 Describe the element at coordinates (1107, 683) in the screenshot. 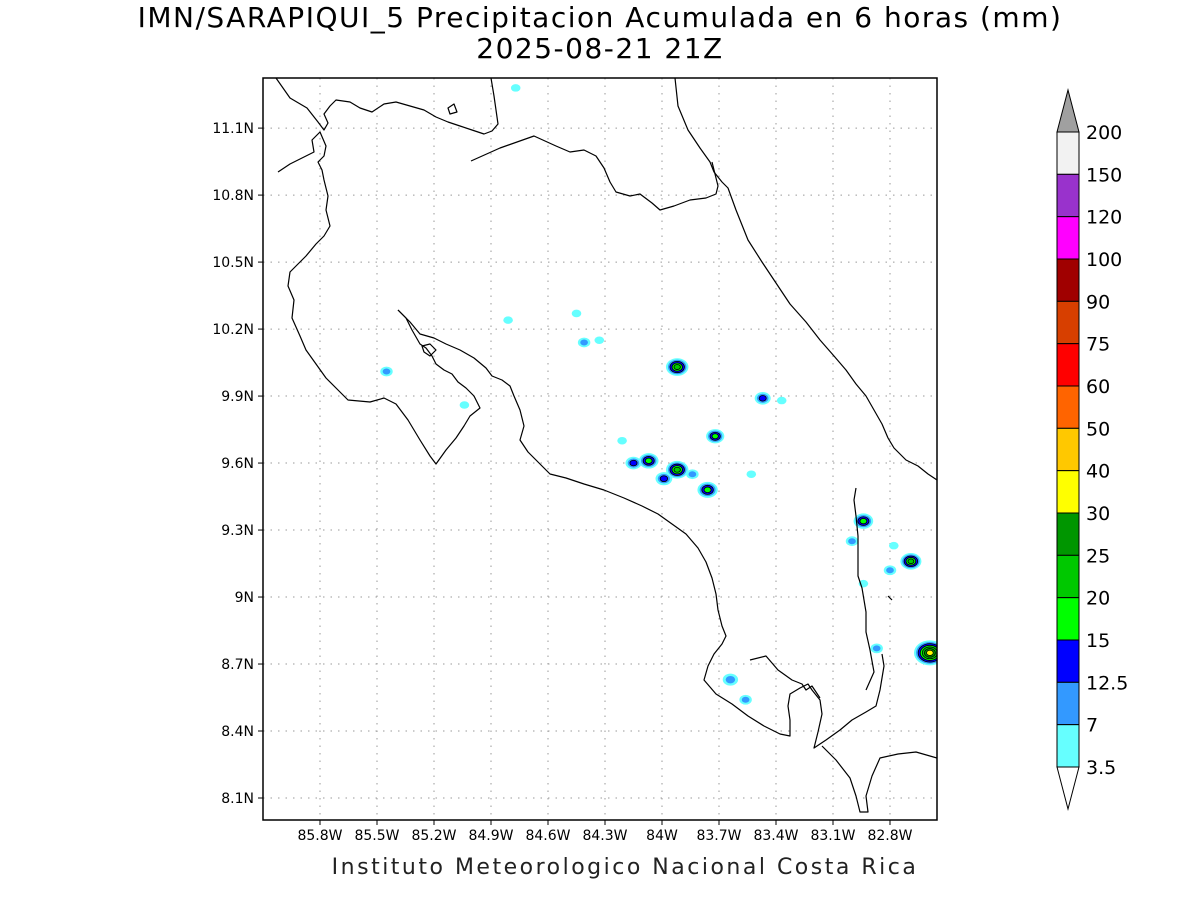

I see `legend-label: 12.5` at that location.